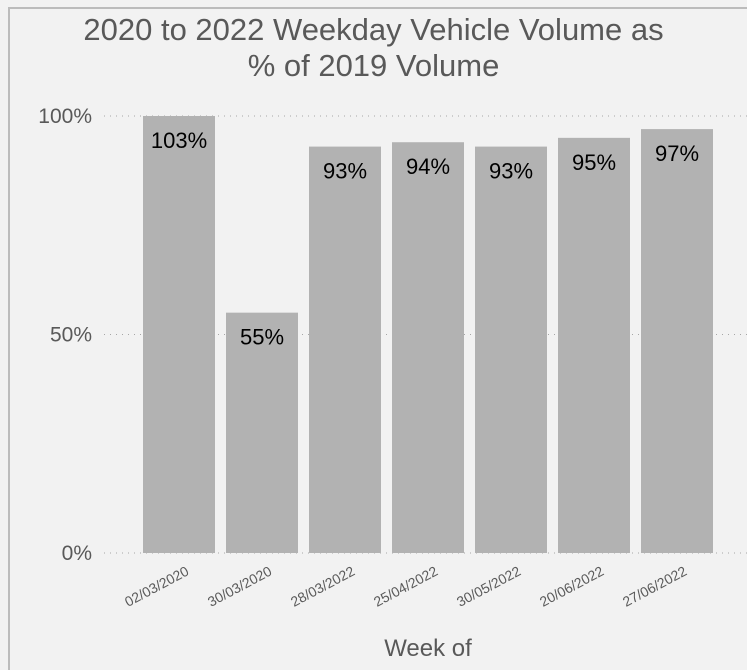 This screenshot has height=670, width=747. Describe the element at coordinates (373, 65) in the screenshot. I see `chart-title-line-2: % of 2019 Volume` at that location.